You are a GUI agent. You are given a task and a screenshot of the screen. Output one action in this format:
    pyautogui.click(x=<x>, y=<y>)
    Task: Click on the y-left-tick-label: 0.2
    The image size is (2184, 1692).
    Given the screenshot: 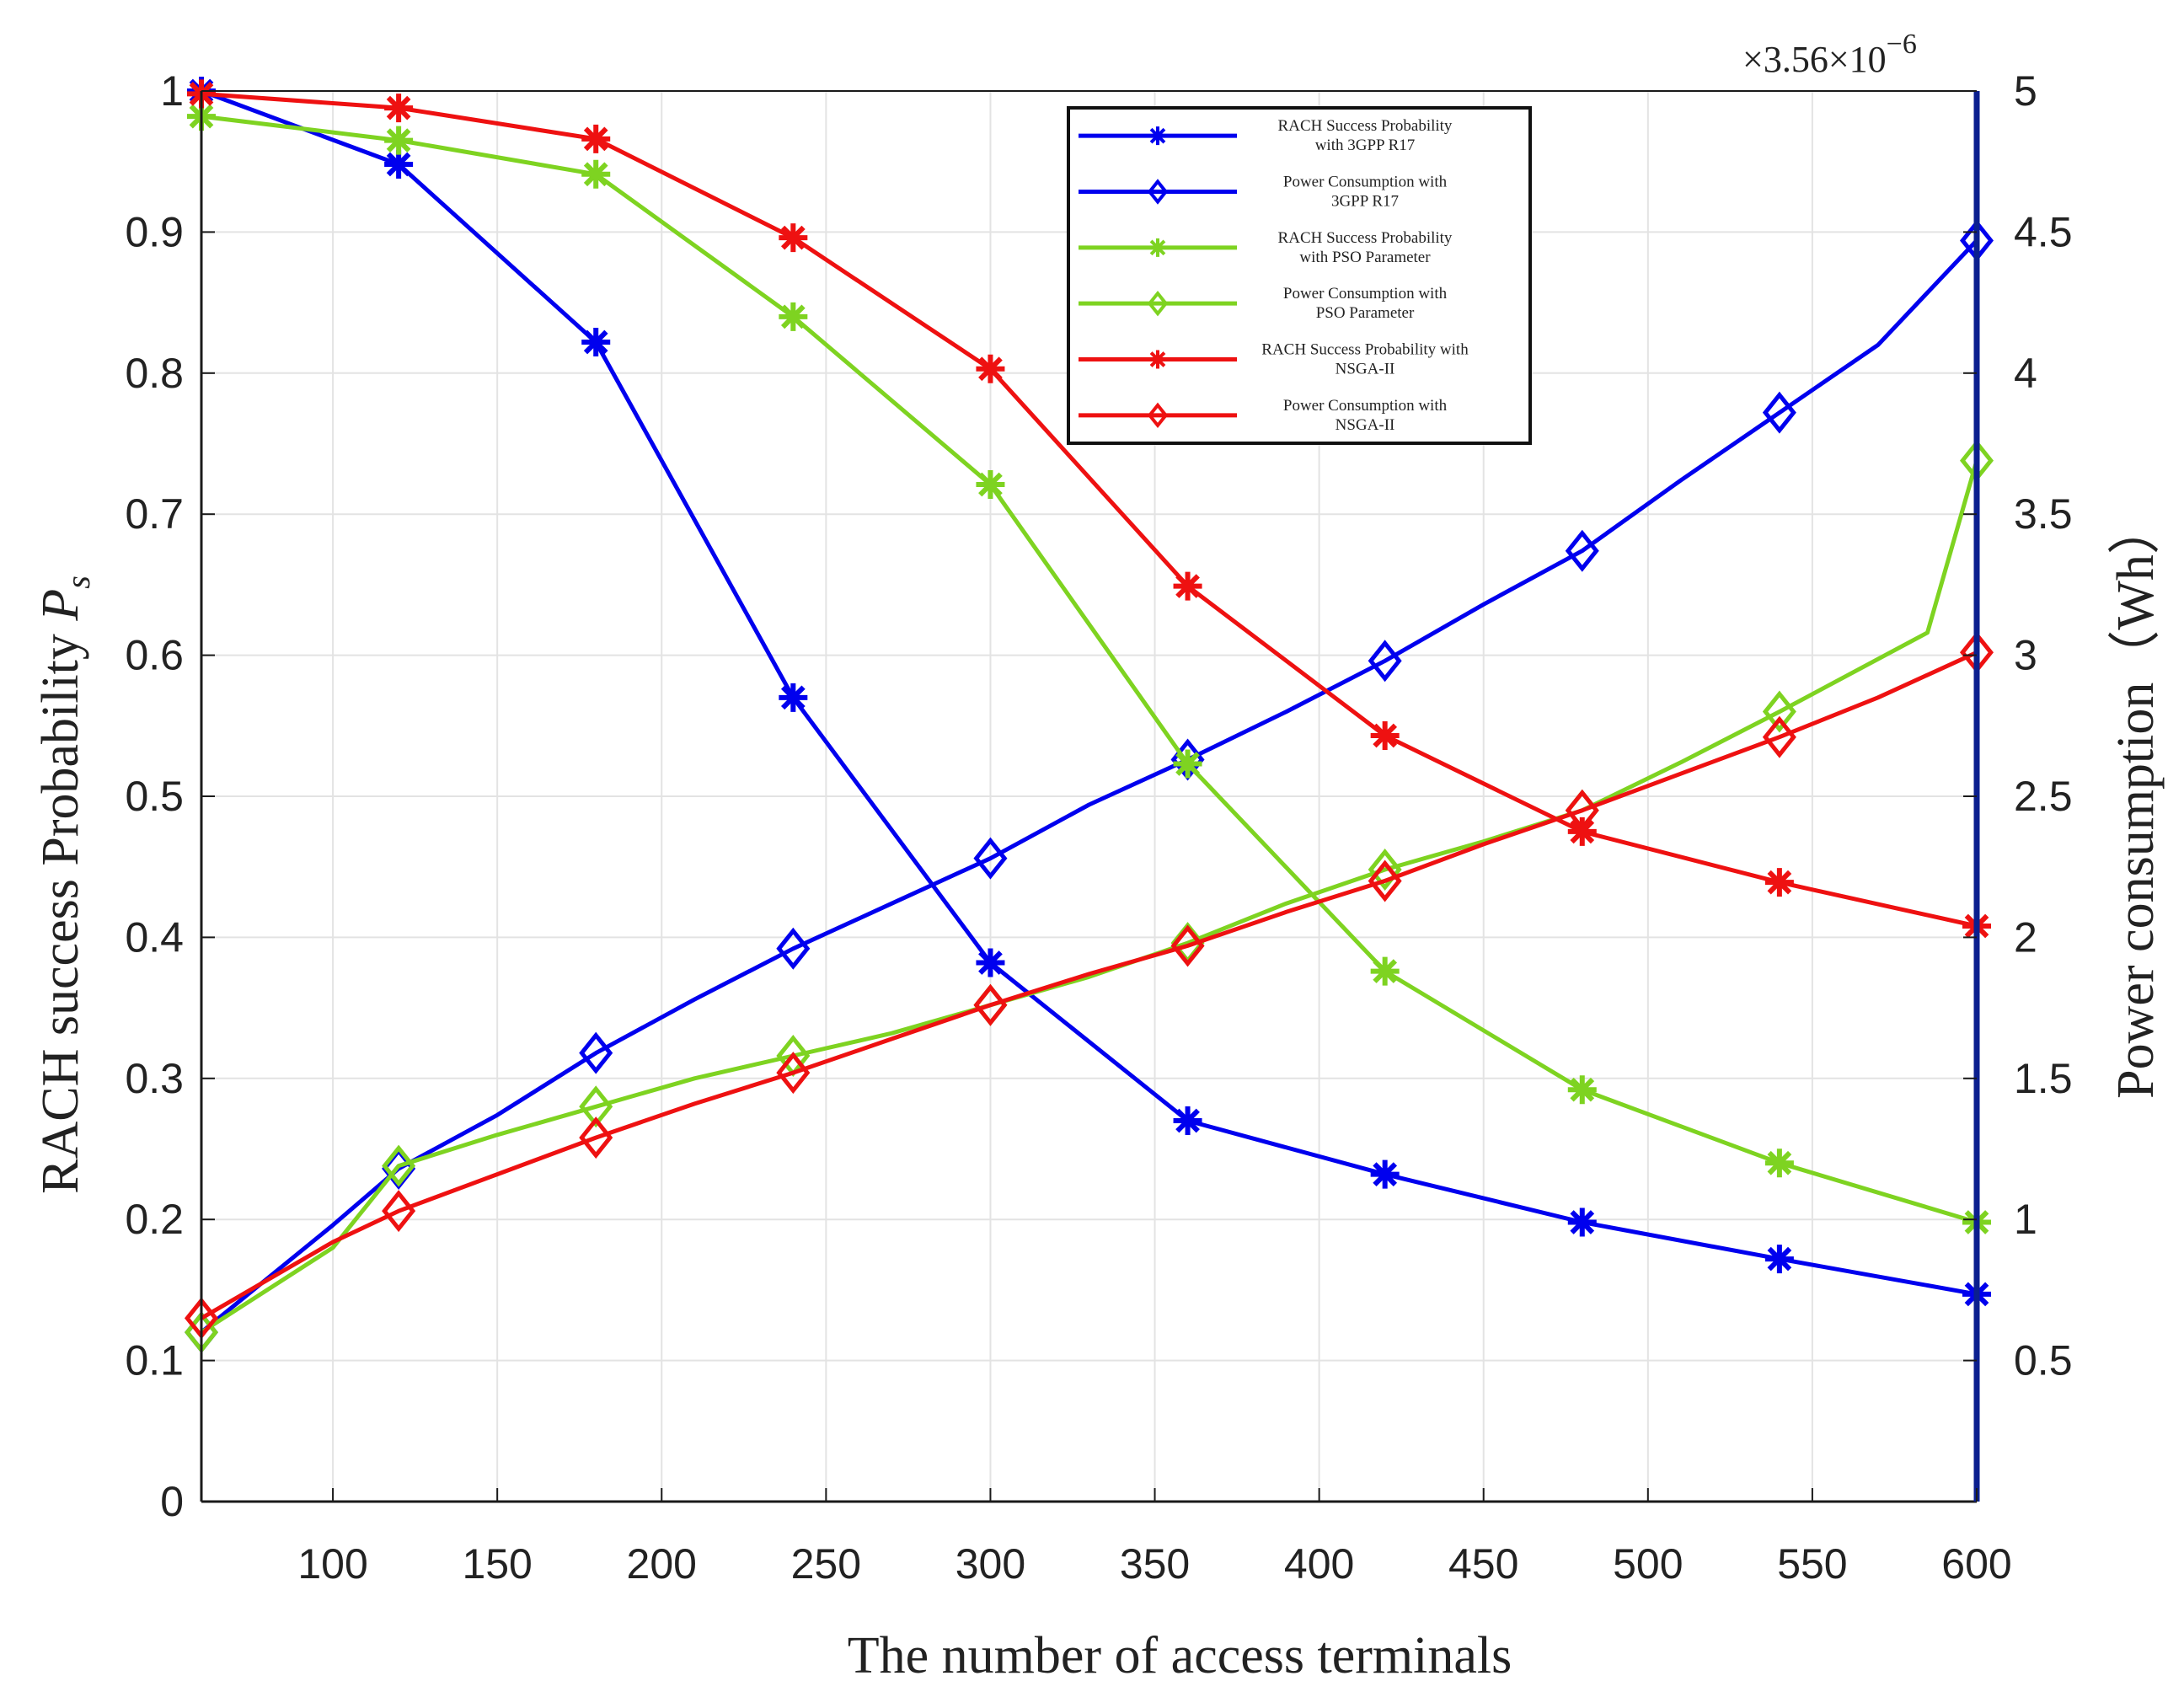 What is the action you would take?
    pyautogui.click(x=154, y=1219)
    